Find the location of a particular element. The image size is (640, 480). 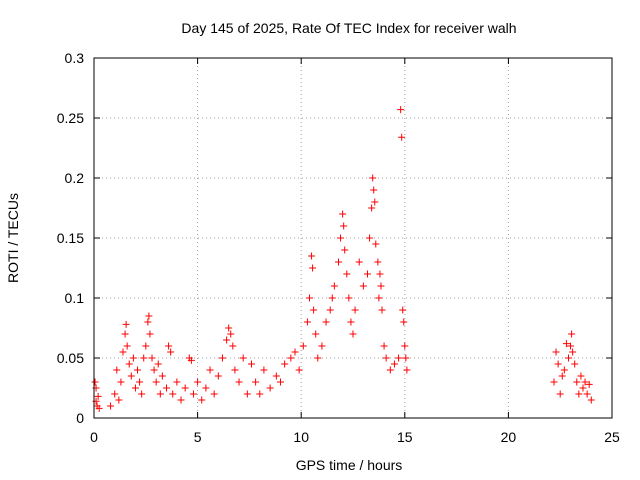

y-tick-label-4: 0.2 is located at coordinates (75, 178).